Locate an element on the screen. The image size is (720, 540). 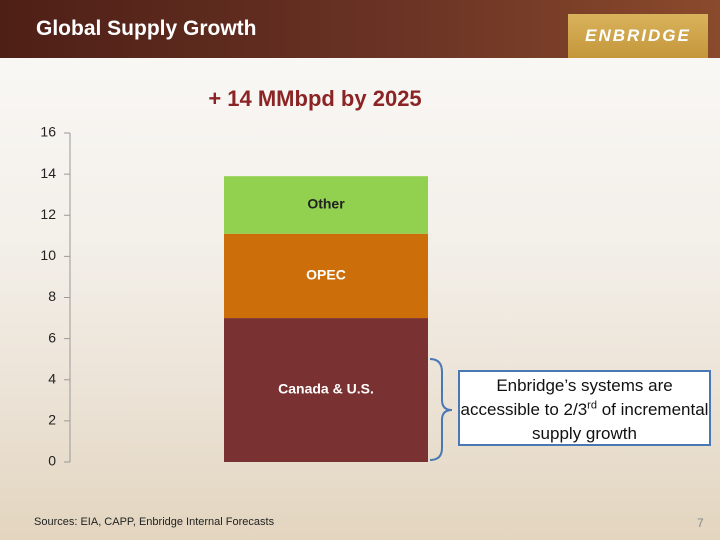
segment-label: Other is located at coordinates (326, 204).